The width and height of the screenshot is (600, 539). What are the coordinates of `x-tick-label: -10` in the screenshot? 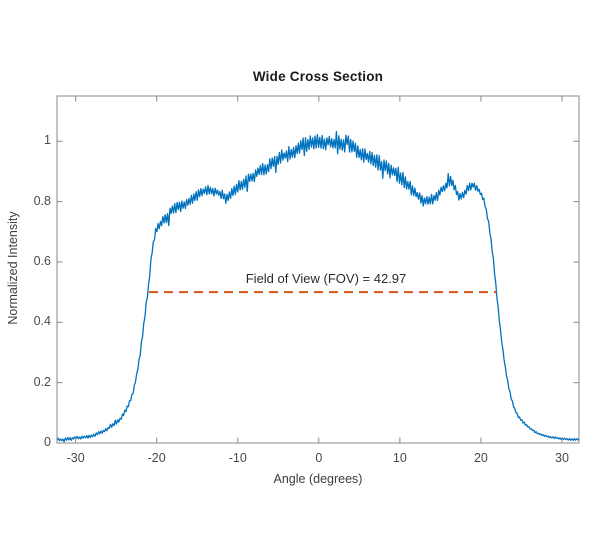 It's located at (237, 458).